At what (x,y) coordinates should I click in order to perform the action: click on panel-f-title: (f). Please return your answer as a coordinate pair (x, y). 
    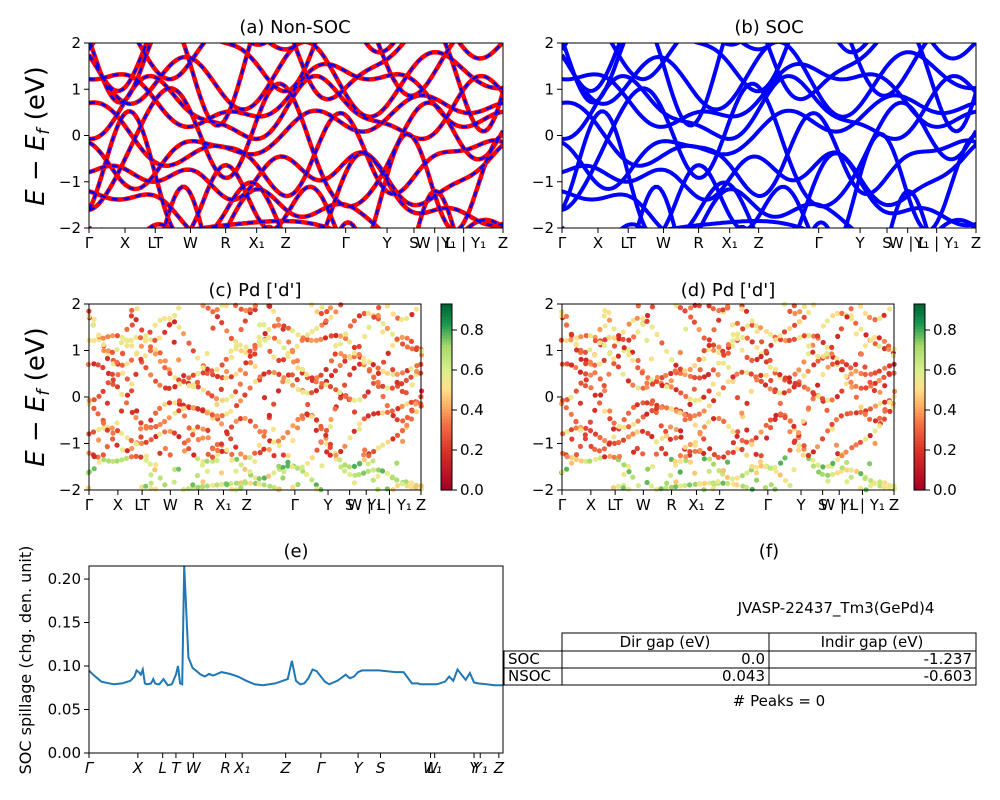
    Looking at the image, I should click on (769, 551).